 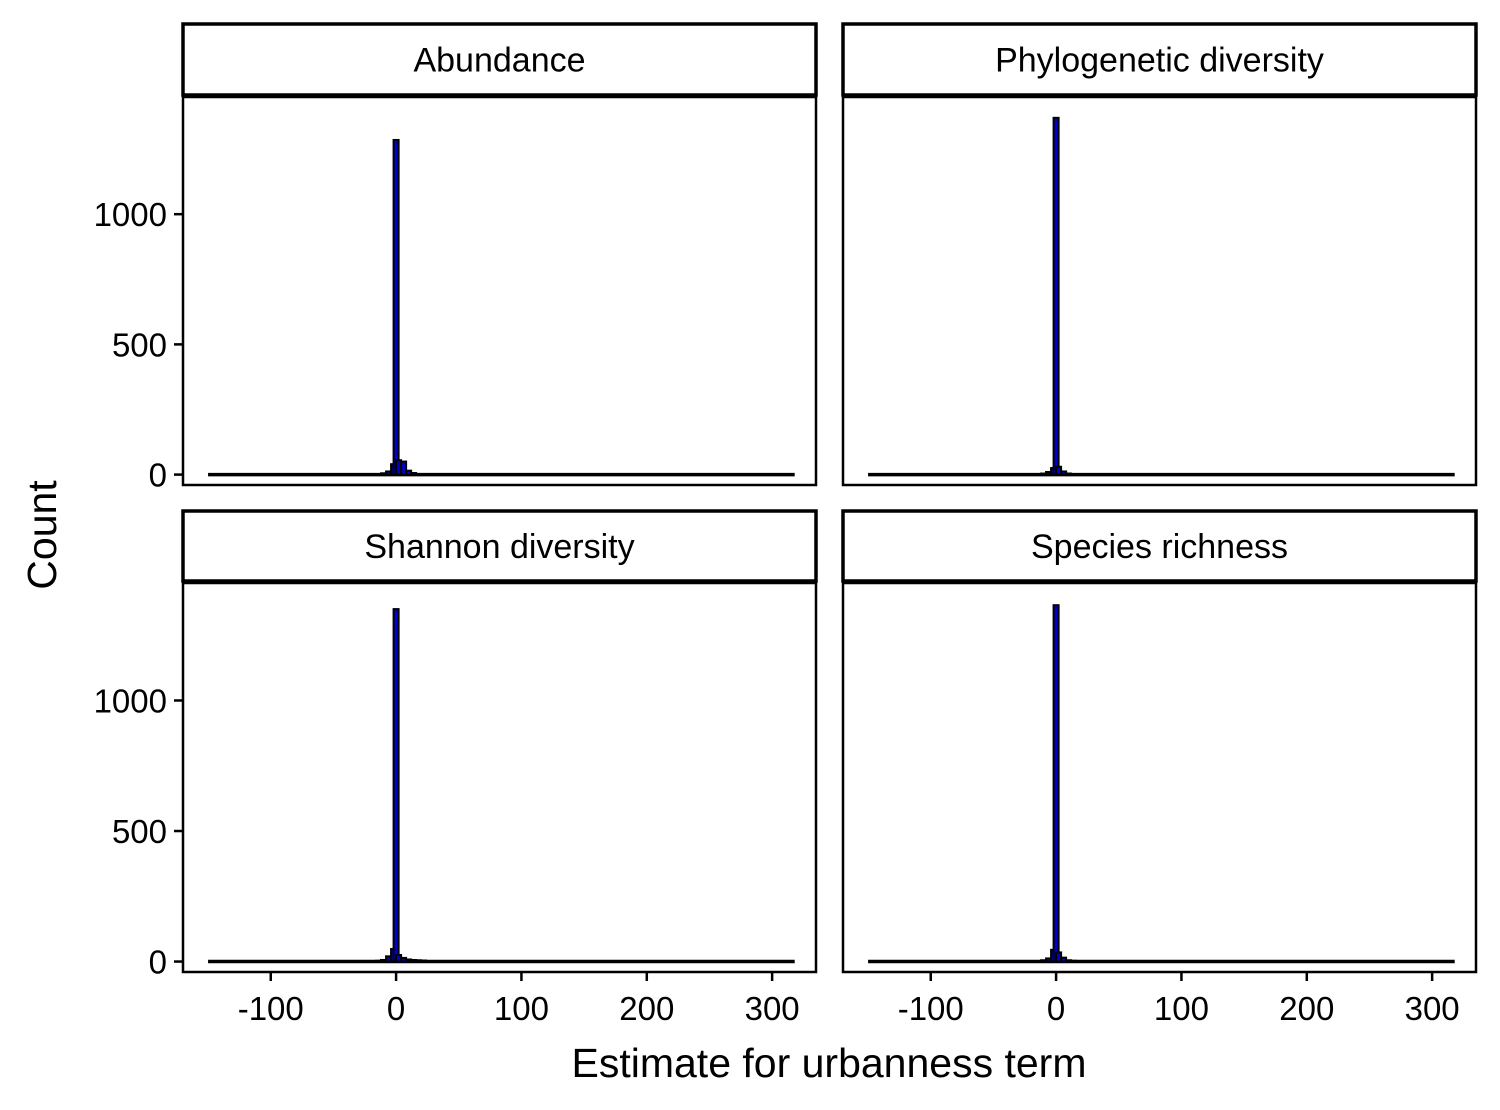 I want to click on strip-label: Species richness, so click(x=1159, y=547).